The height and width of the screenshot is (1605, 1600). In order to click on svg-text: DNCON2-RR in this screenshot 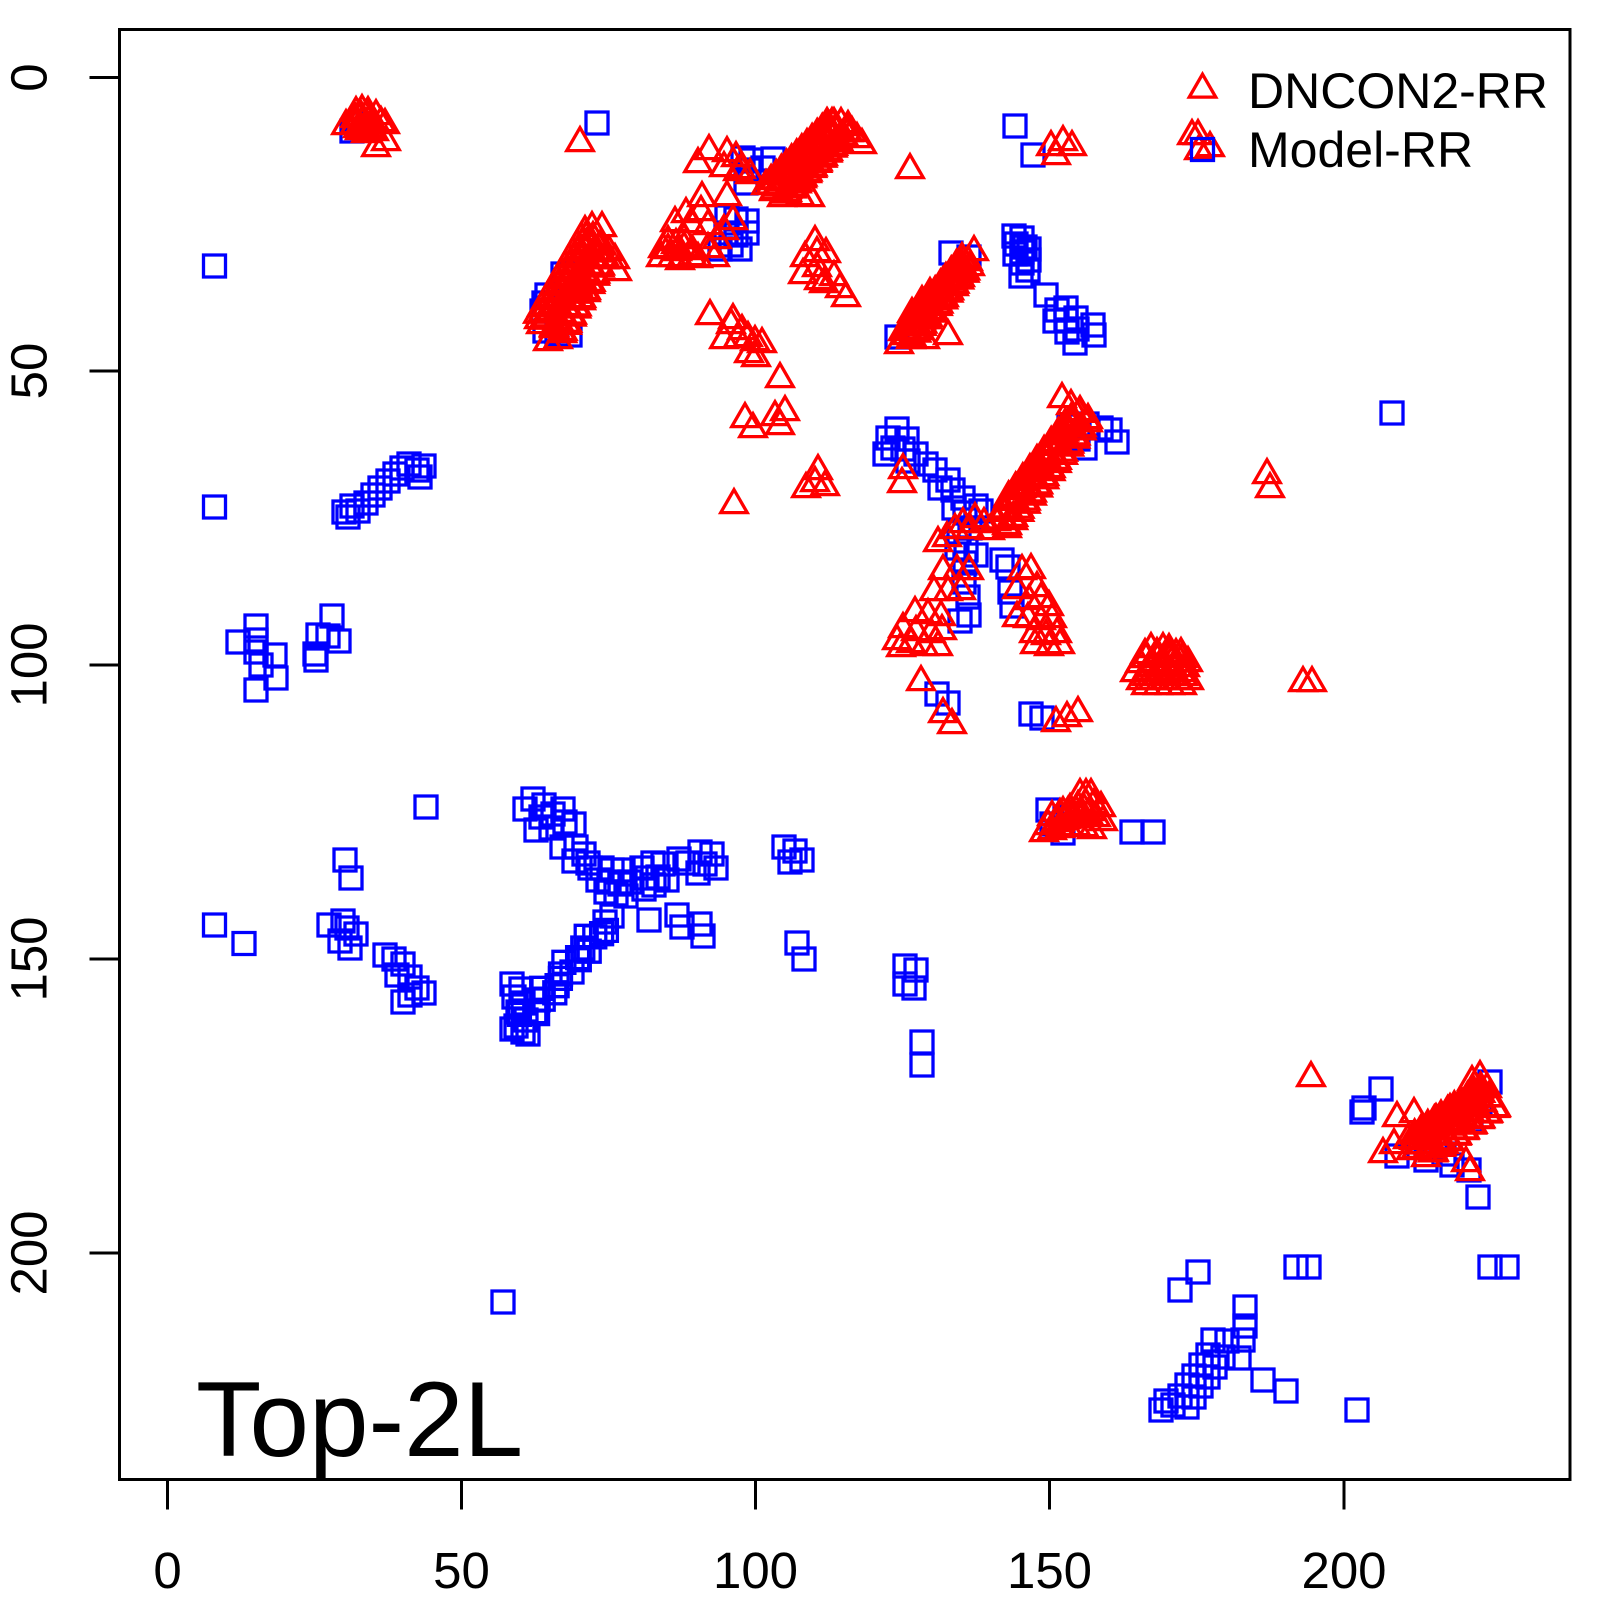, I will do `click(1398, 91)`.